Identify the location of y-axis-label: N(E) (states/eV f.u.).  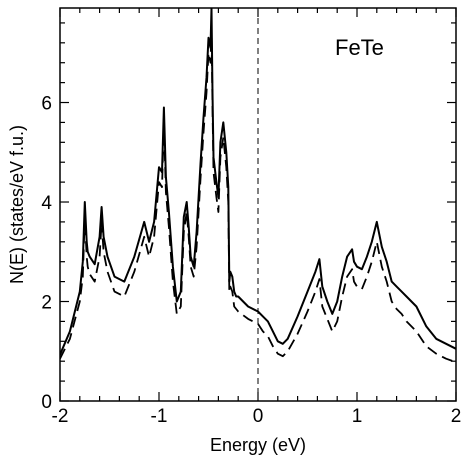
(17, 204).